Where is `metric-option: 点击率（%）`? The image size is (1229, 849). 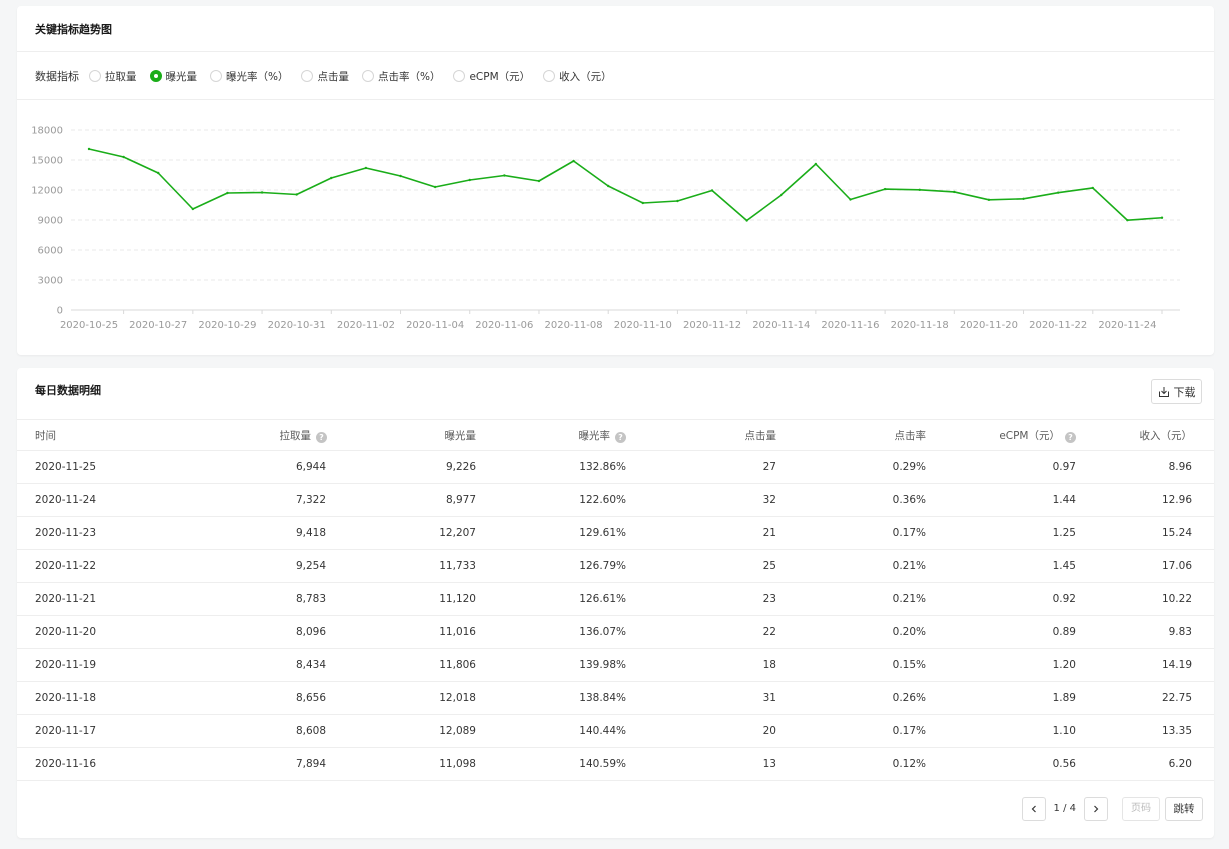 metric-option: 点击率（%） is located at coordinates (401, 76).